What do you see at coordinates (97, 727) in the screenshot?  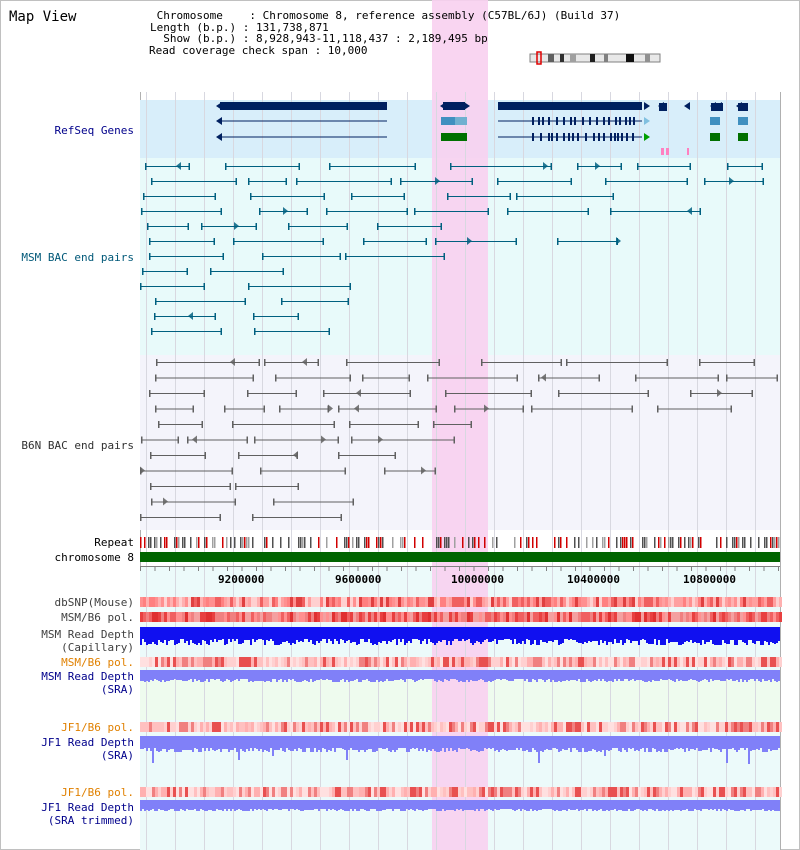 I see `track-label-jf1-b6-pol-1: JF1/B6 pol.` at bounding box center [97, 727].